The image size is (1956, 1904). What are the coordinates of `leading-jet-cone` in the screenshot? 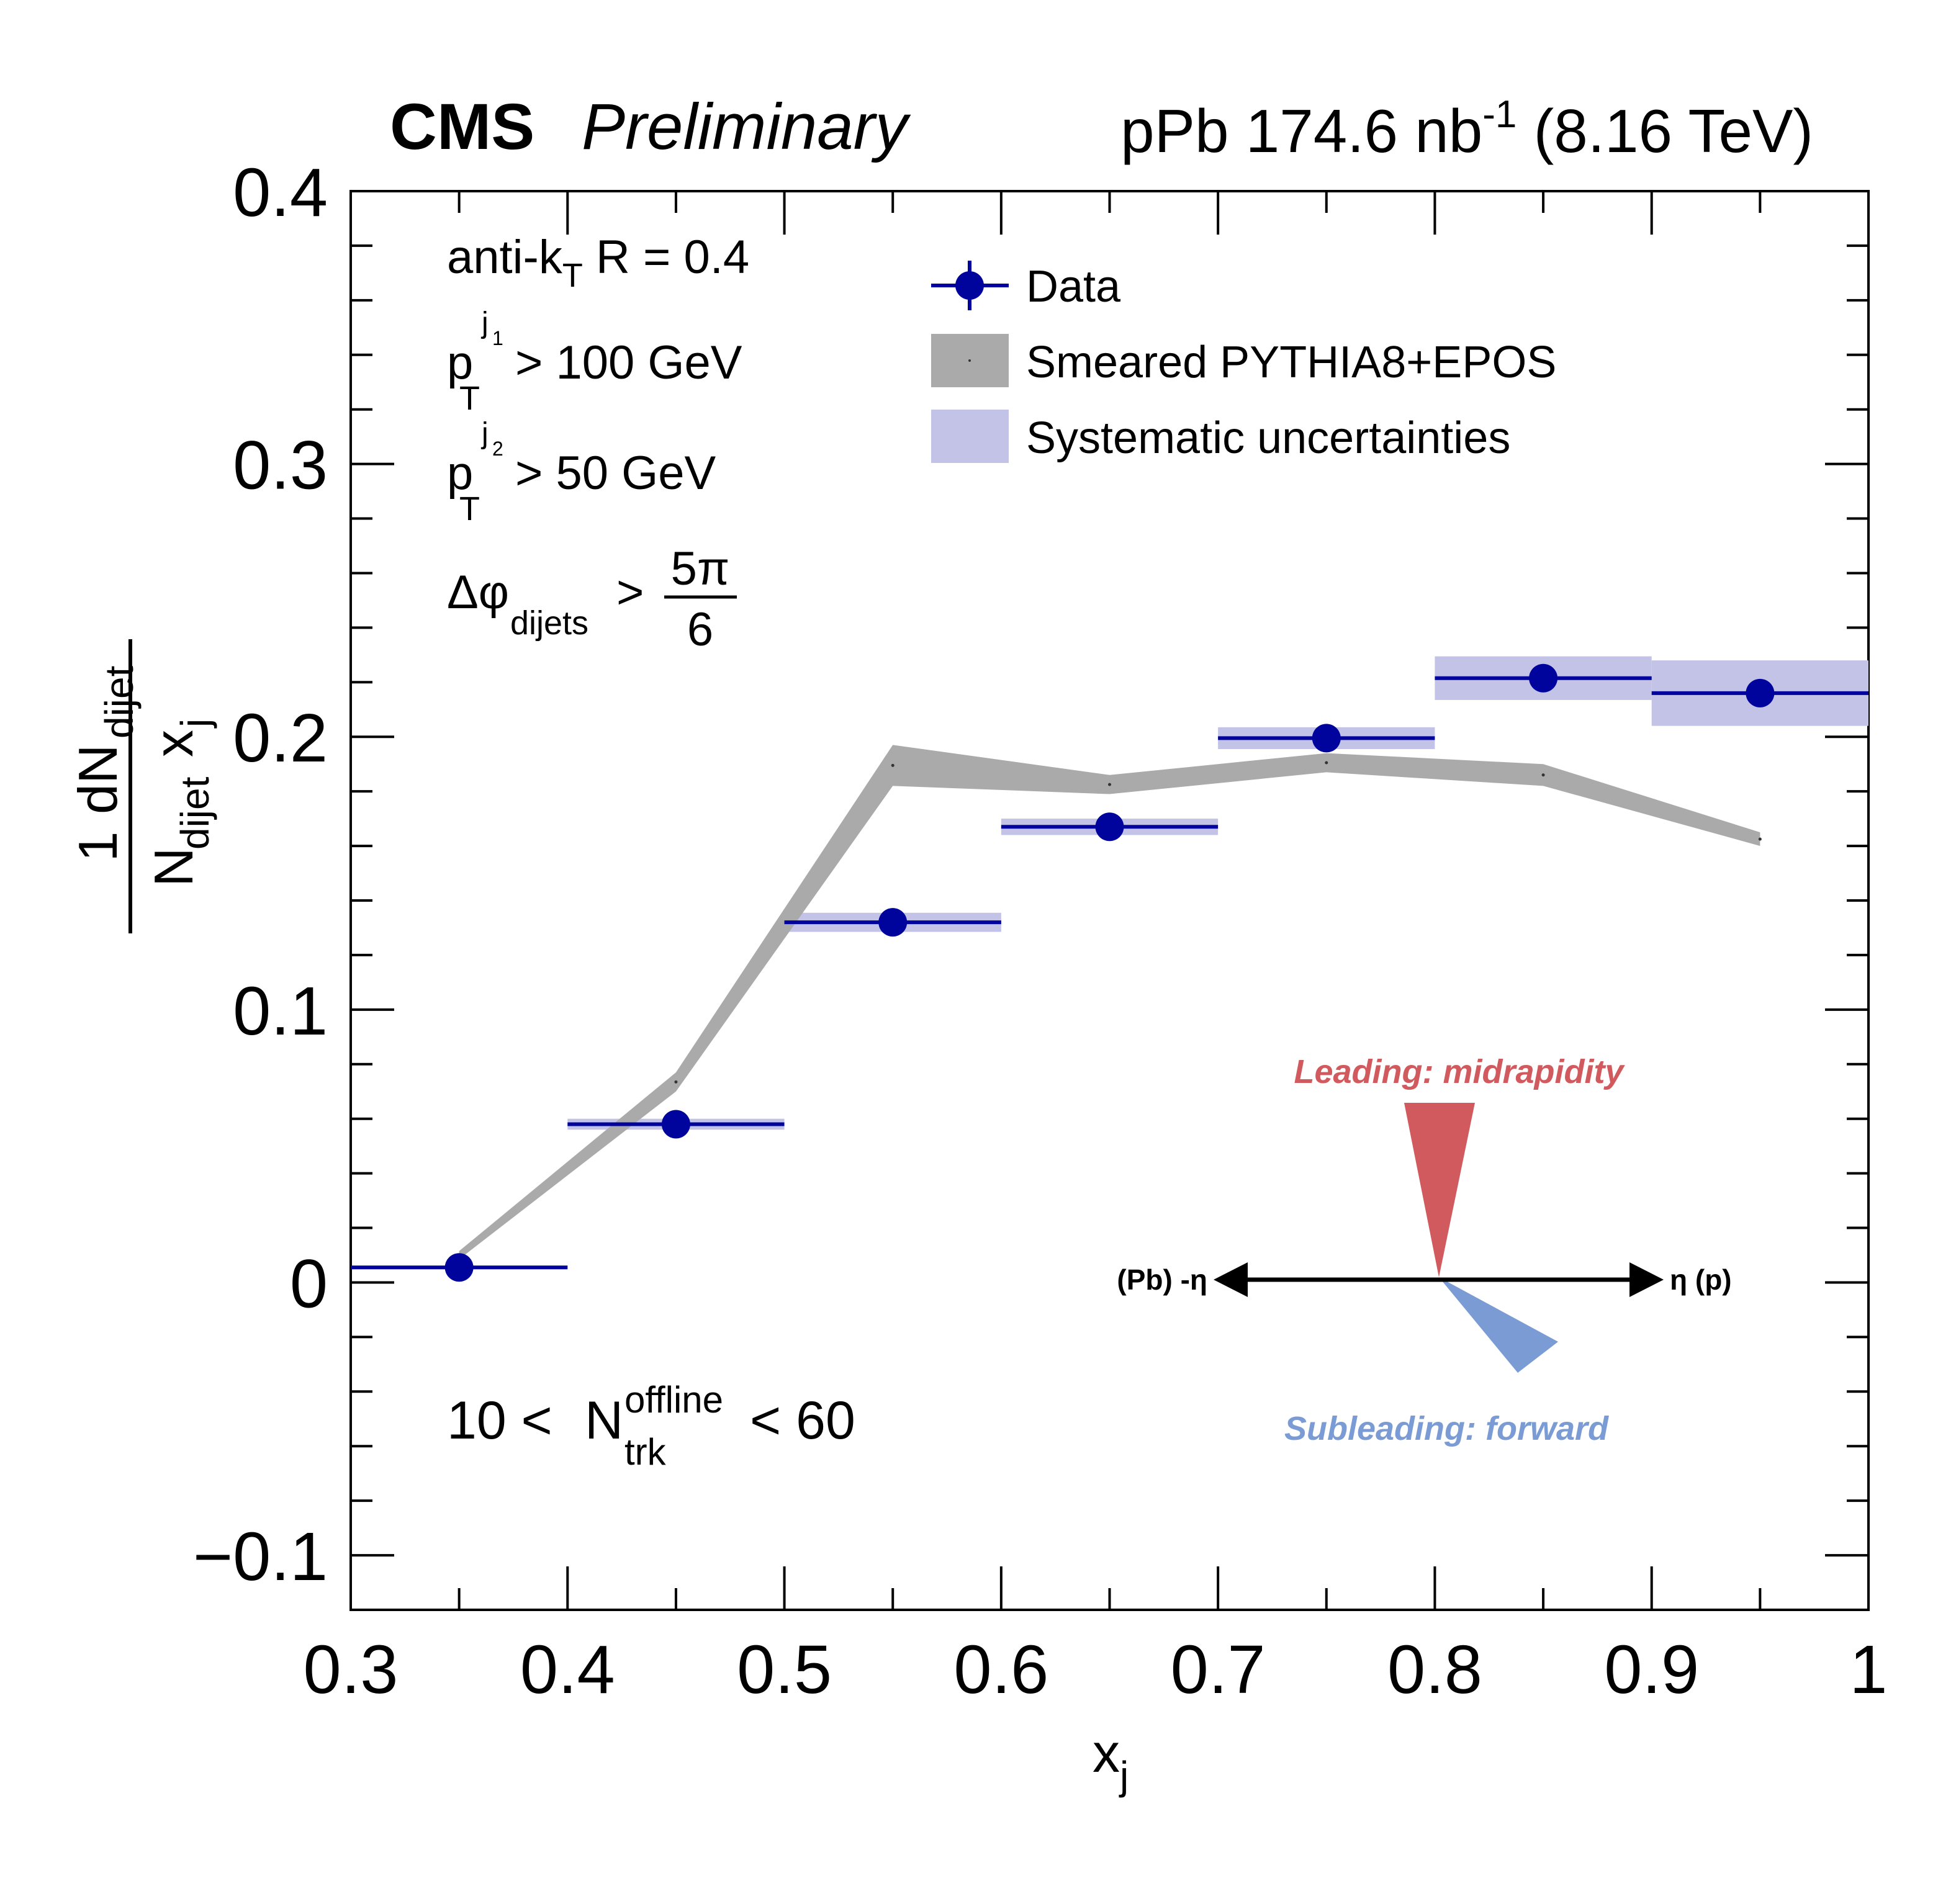 It's located at (1439, 1190).